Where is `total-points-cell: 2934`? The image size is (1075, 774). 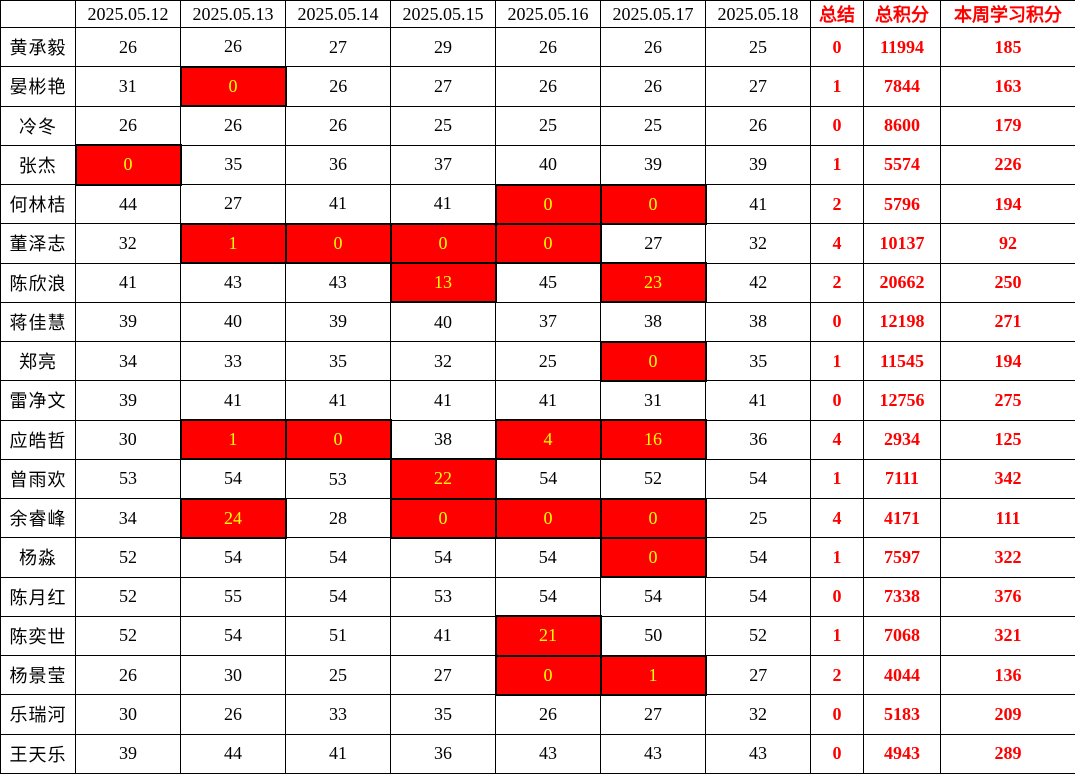 total-points-cell: 2934 is located at coordinates (902, 439).